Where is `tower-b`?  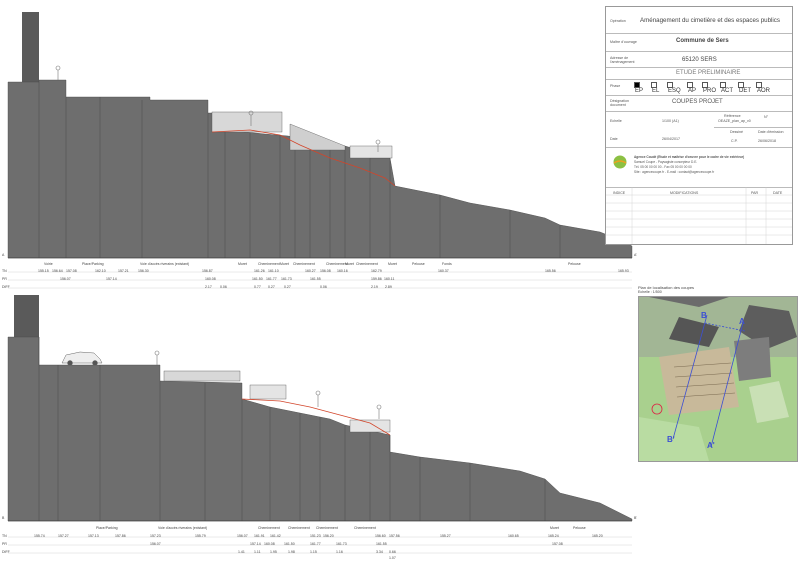 tower-b is located at coordinates (26, 316).